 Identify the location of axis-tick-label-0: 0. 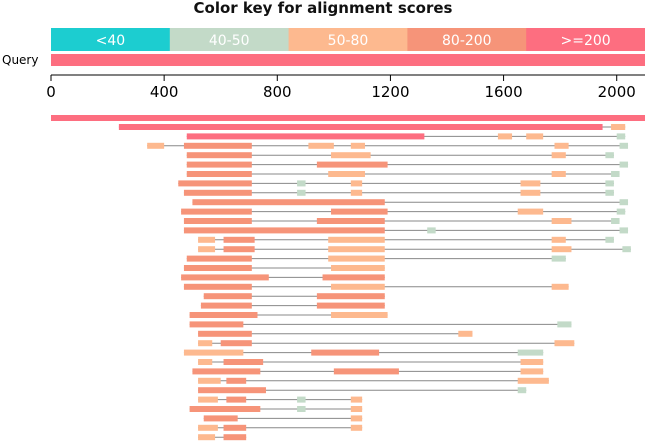
(51, 92).